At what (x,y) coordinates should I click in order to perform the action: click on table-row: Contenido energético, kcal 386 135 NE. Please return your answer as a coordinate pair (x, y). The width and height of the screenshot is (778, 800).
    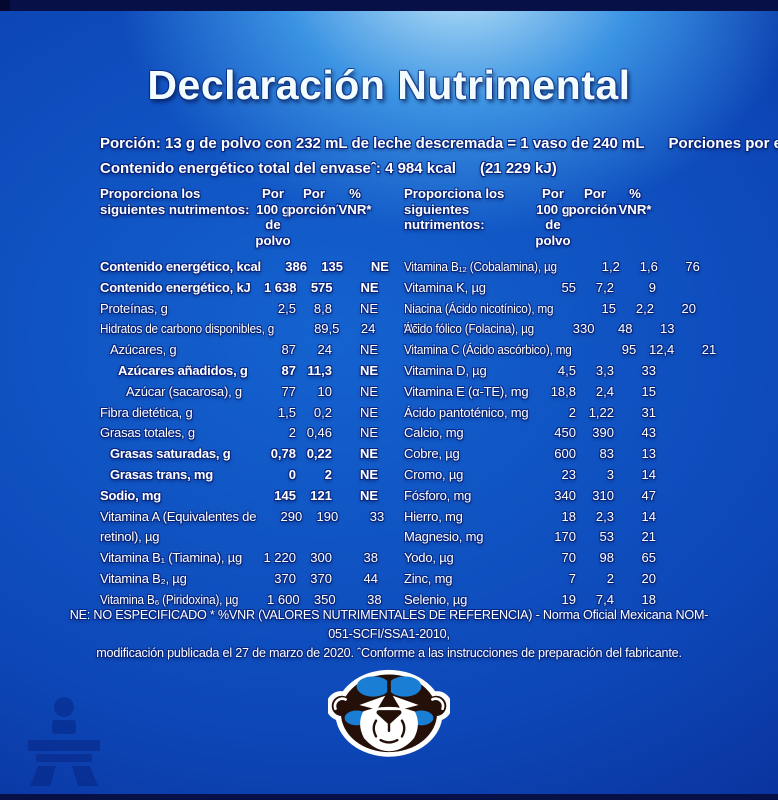
    Looking at the image, I should click on (244, 267).